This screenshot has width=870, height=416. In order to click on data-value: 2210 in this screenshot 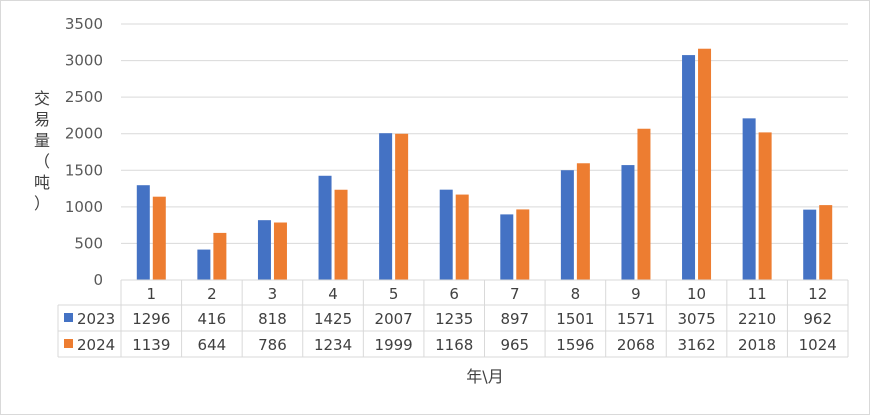, I will do `click(757, 319)`.